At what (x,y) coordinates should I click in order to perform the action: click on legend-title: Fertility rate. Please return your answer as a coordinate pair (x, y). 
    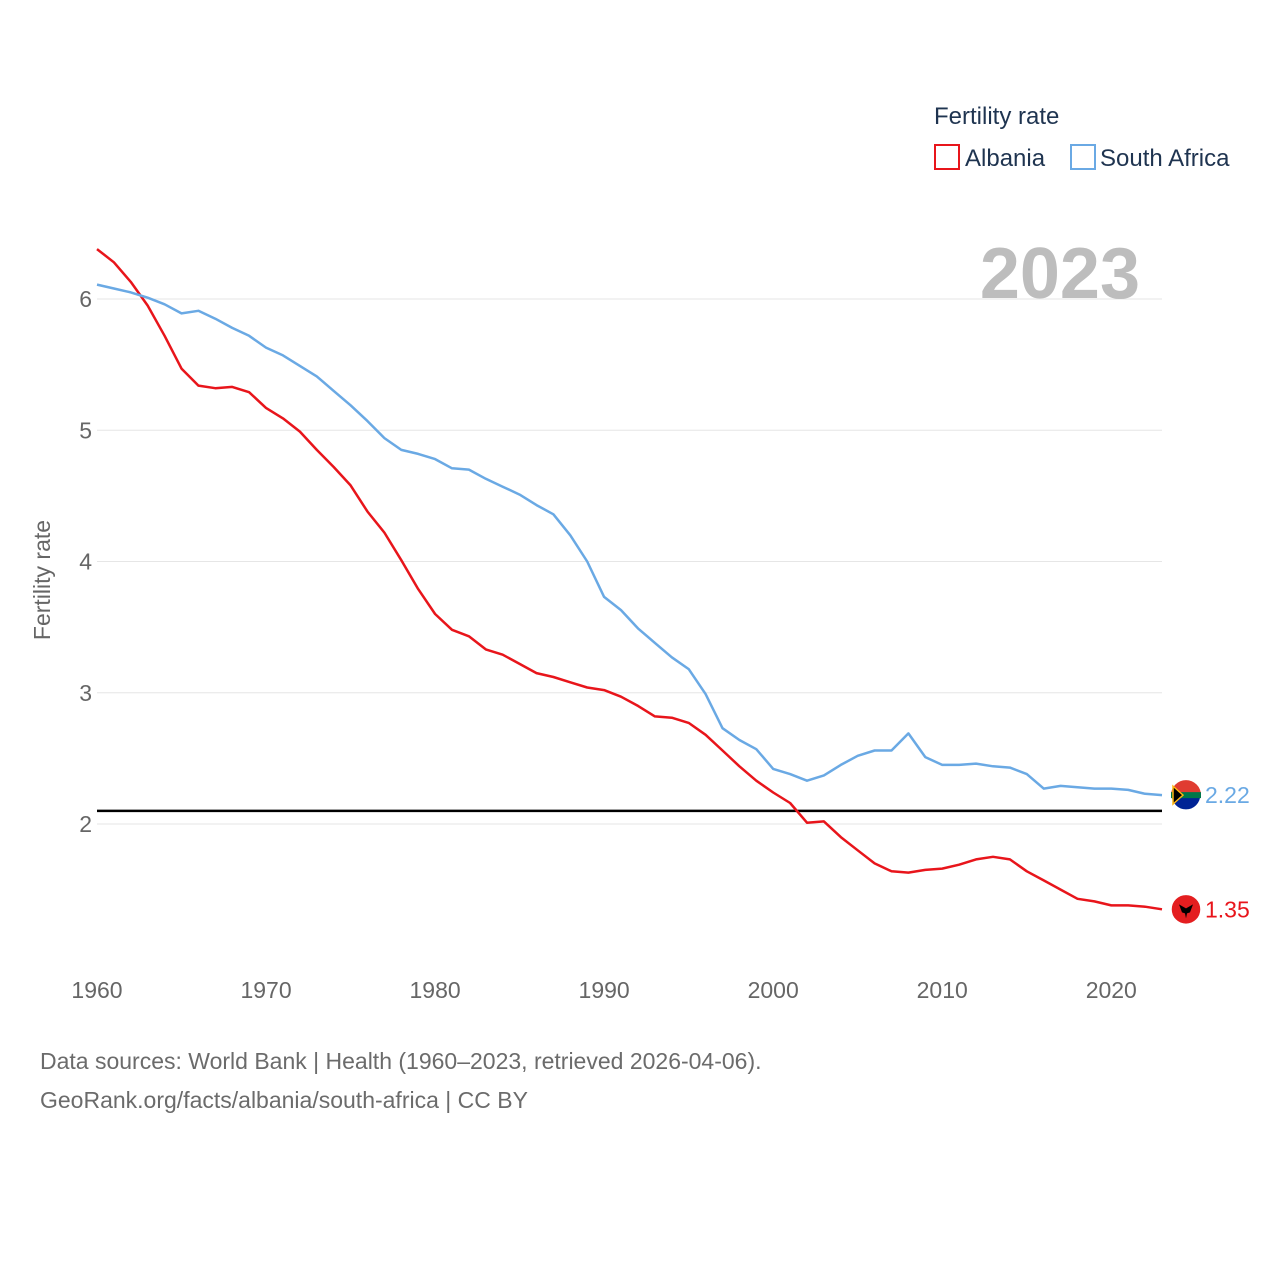
    Looking at the image, I should click on (996, 116).